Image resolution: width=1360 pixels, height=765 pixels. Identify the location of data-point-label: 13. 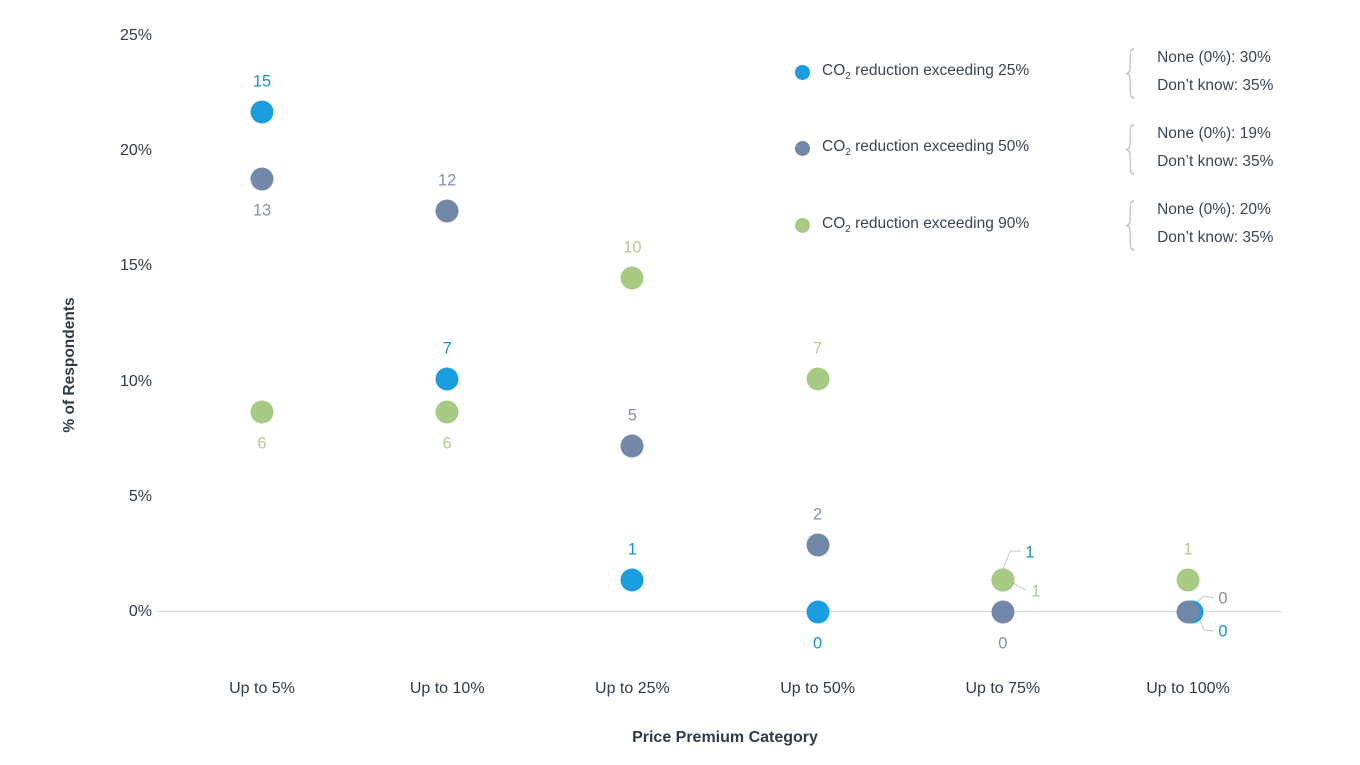
(262, 210).